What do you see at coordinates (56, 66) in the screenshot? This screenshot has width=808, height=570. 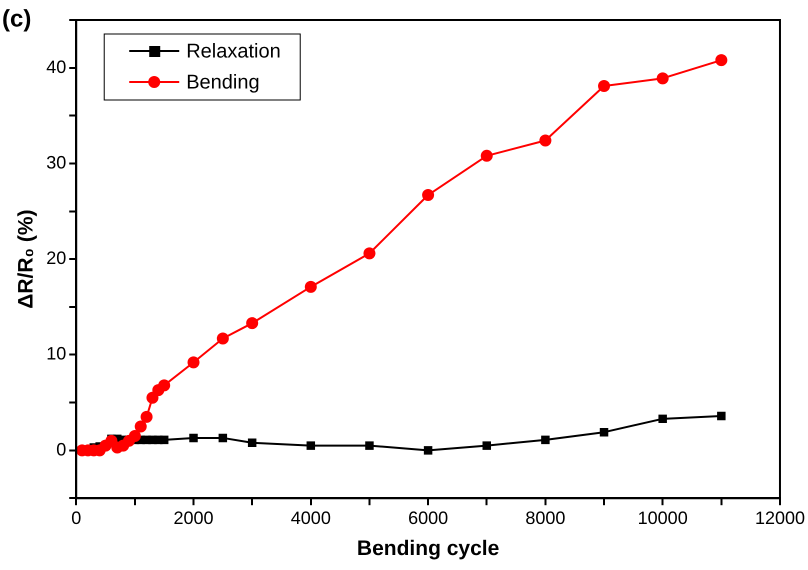 I see `y-tick-label: 40` at bounding box center [56, 66].